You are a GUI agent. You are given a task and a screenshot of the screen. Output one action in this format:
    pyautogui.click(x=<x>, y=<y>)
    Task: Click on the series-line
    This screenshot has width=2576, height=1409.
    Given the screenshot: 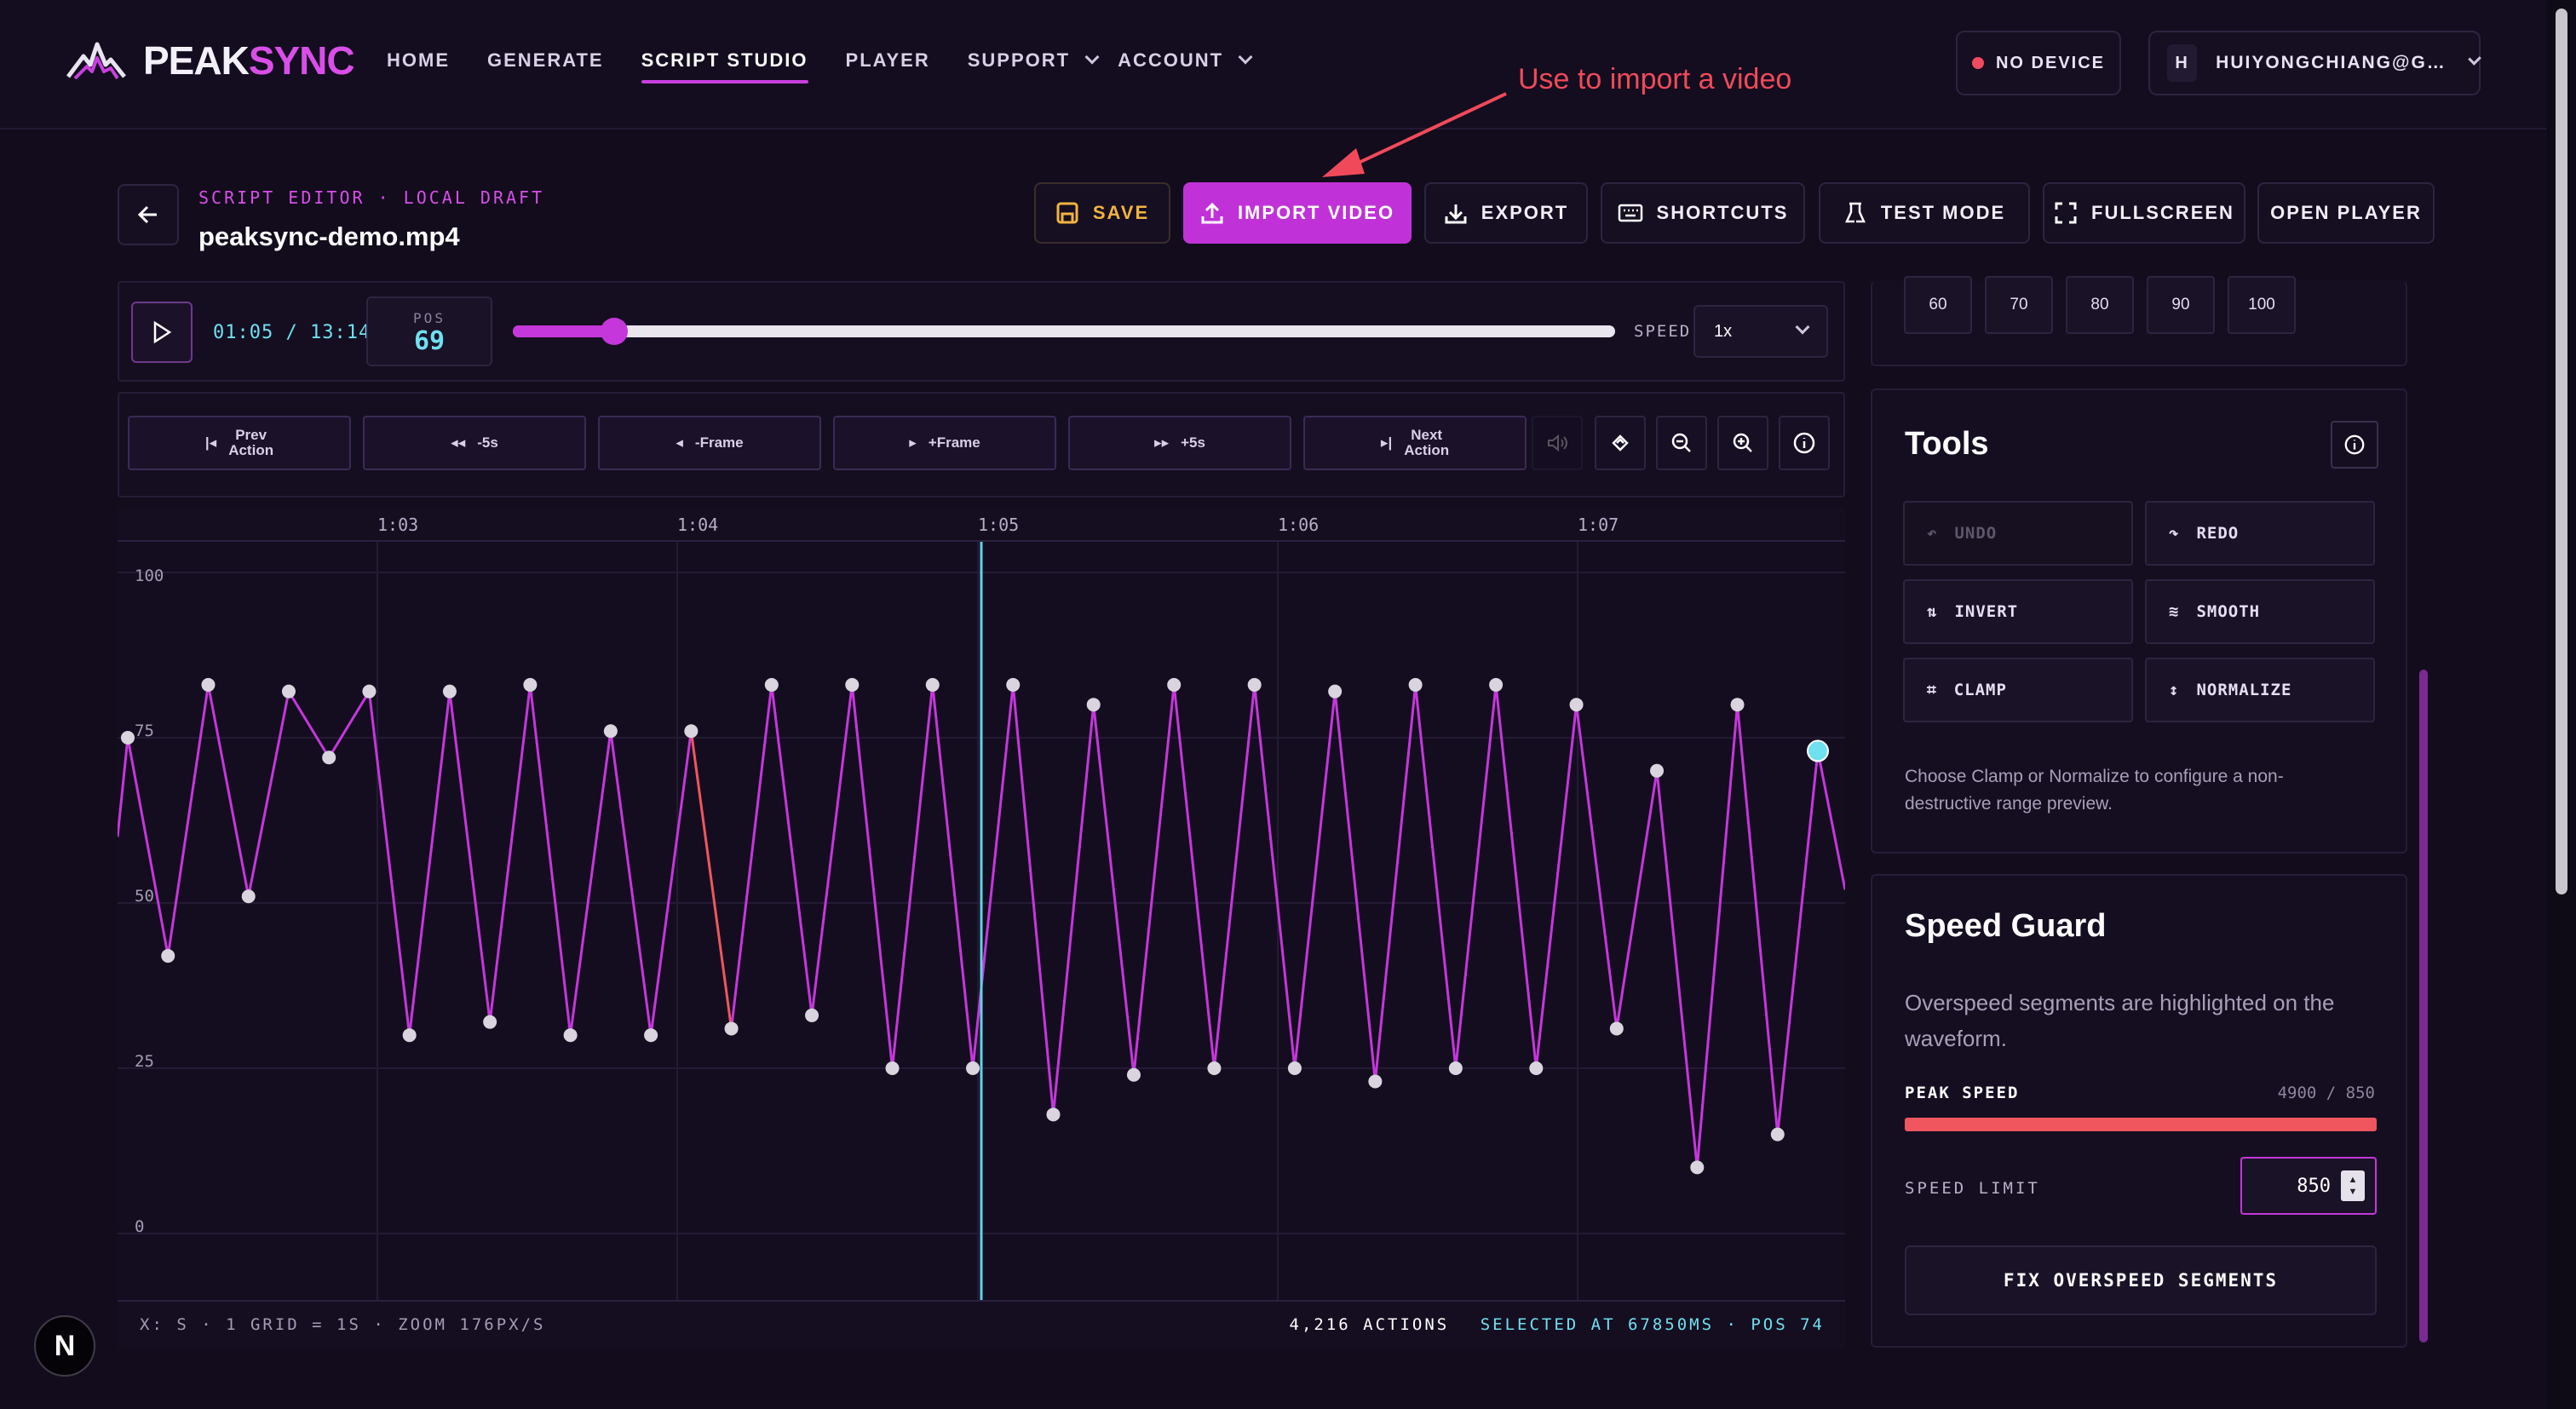 What is the action you would take?
    pyautogui.click(x=1516, y=876)
    